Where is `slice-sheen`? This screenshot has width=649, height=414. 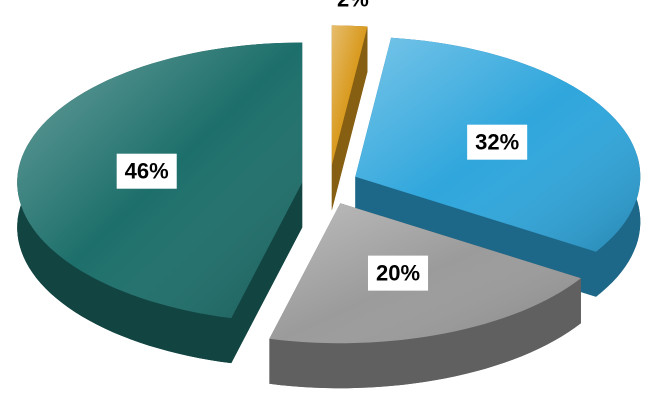
slice-sheen is located at coordinates (349, 95).